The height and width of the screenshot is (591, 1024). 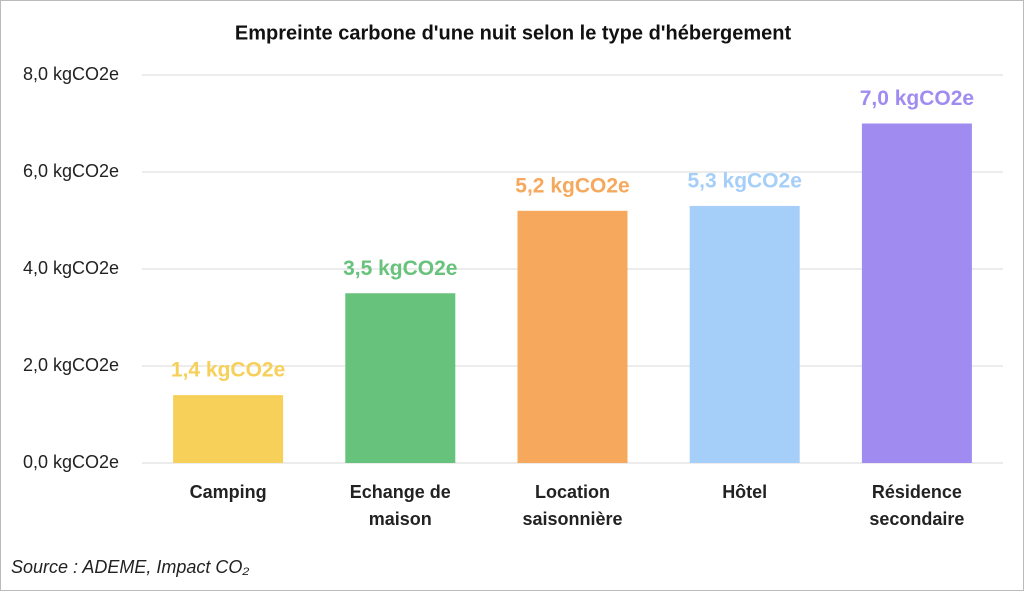 What do you see at coordinates (71, 268) in the screenshot?
I see `y-tick-label: 4,0 kgCO2e` at bounding box center [71, 268].